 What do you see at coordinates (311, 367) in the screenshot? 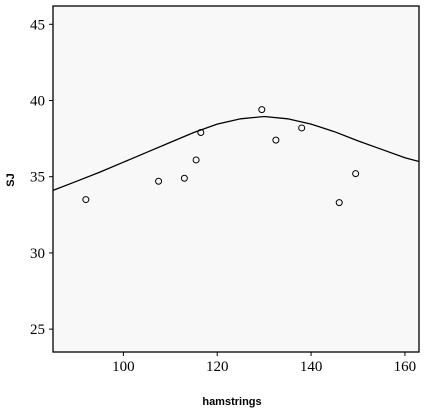
I see `x-tick-label: 140` at bounding box center [311, 367].